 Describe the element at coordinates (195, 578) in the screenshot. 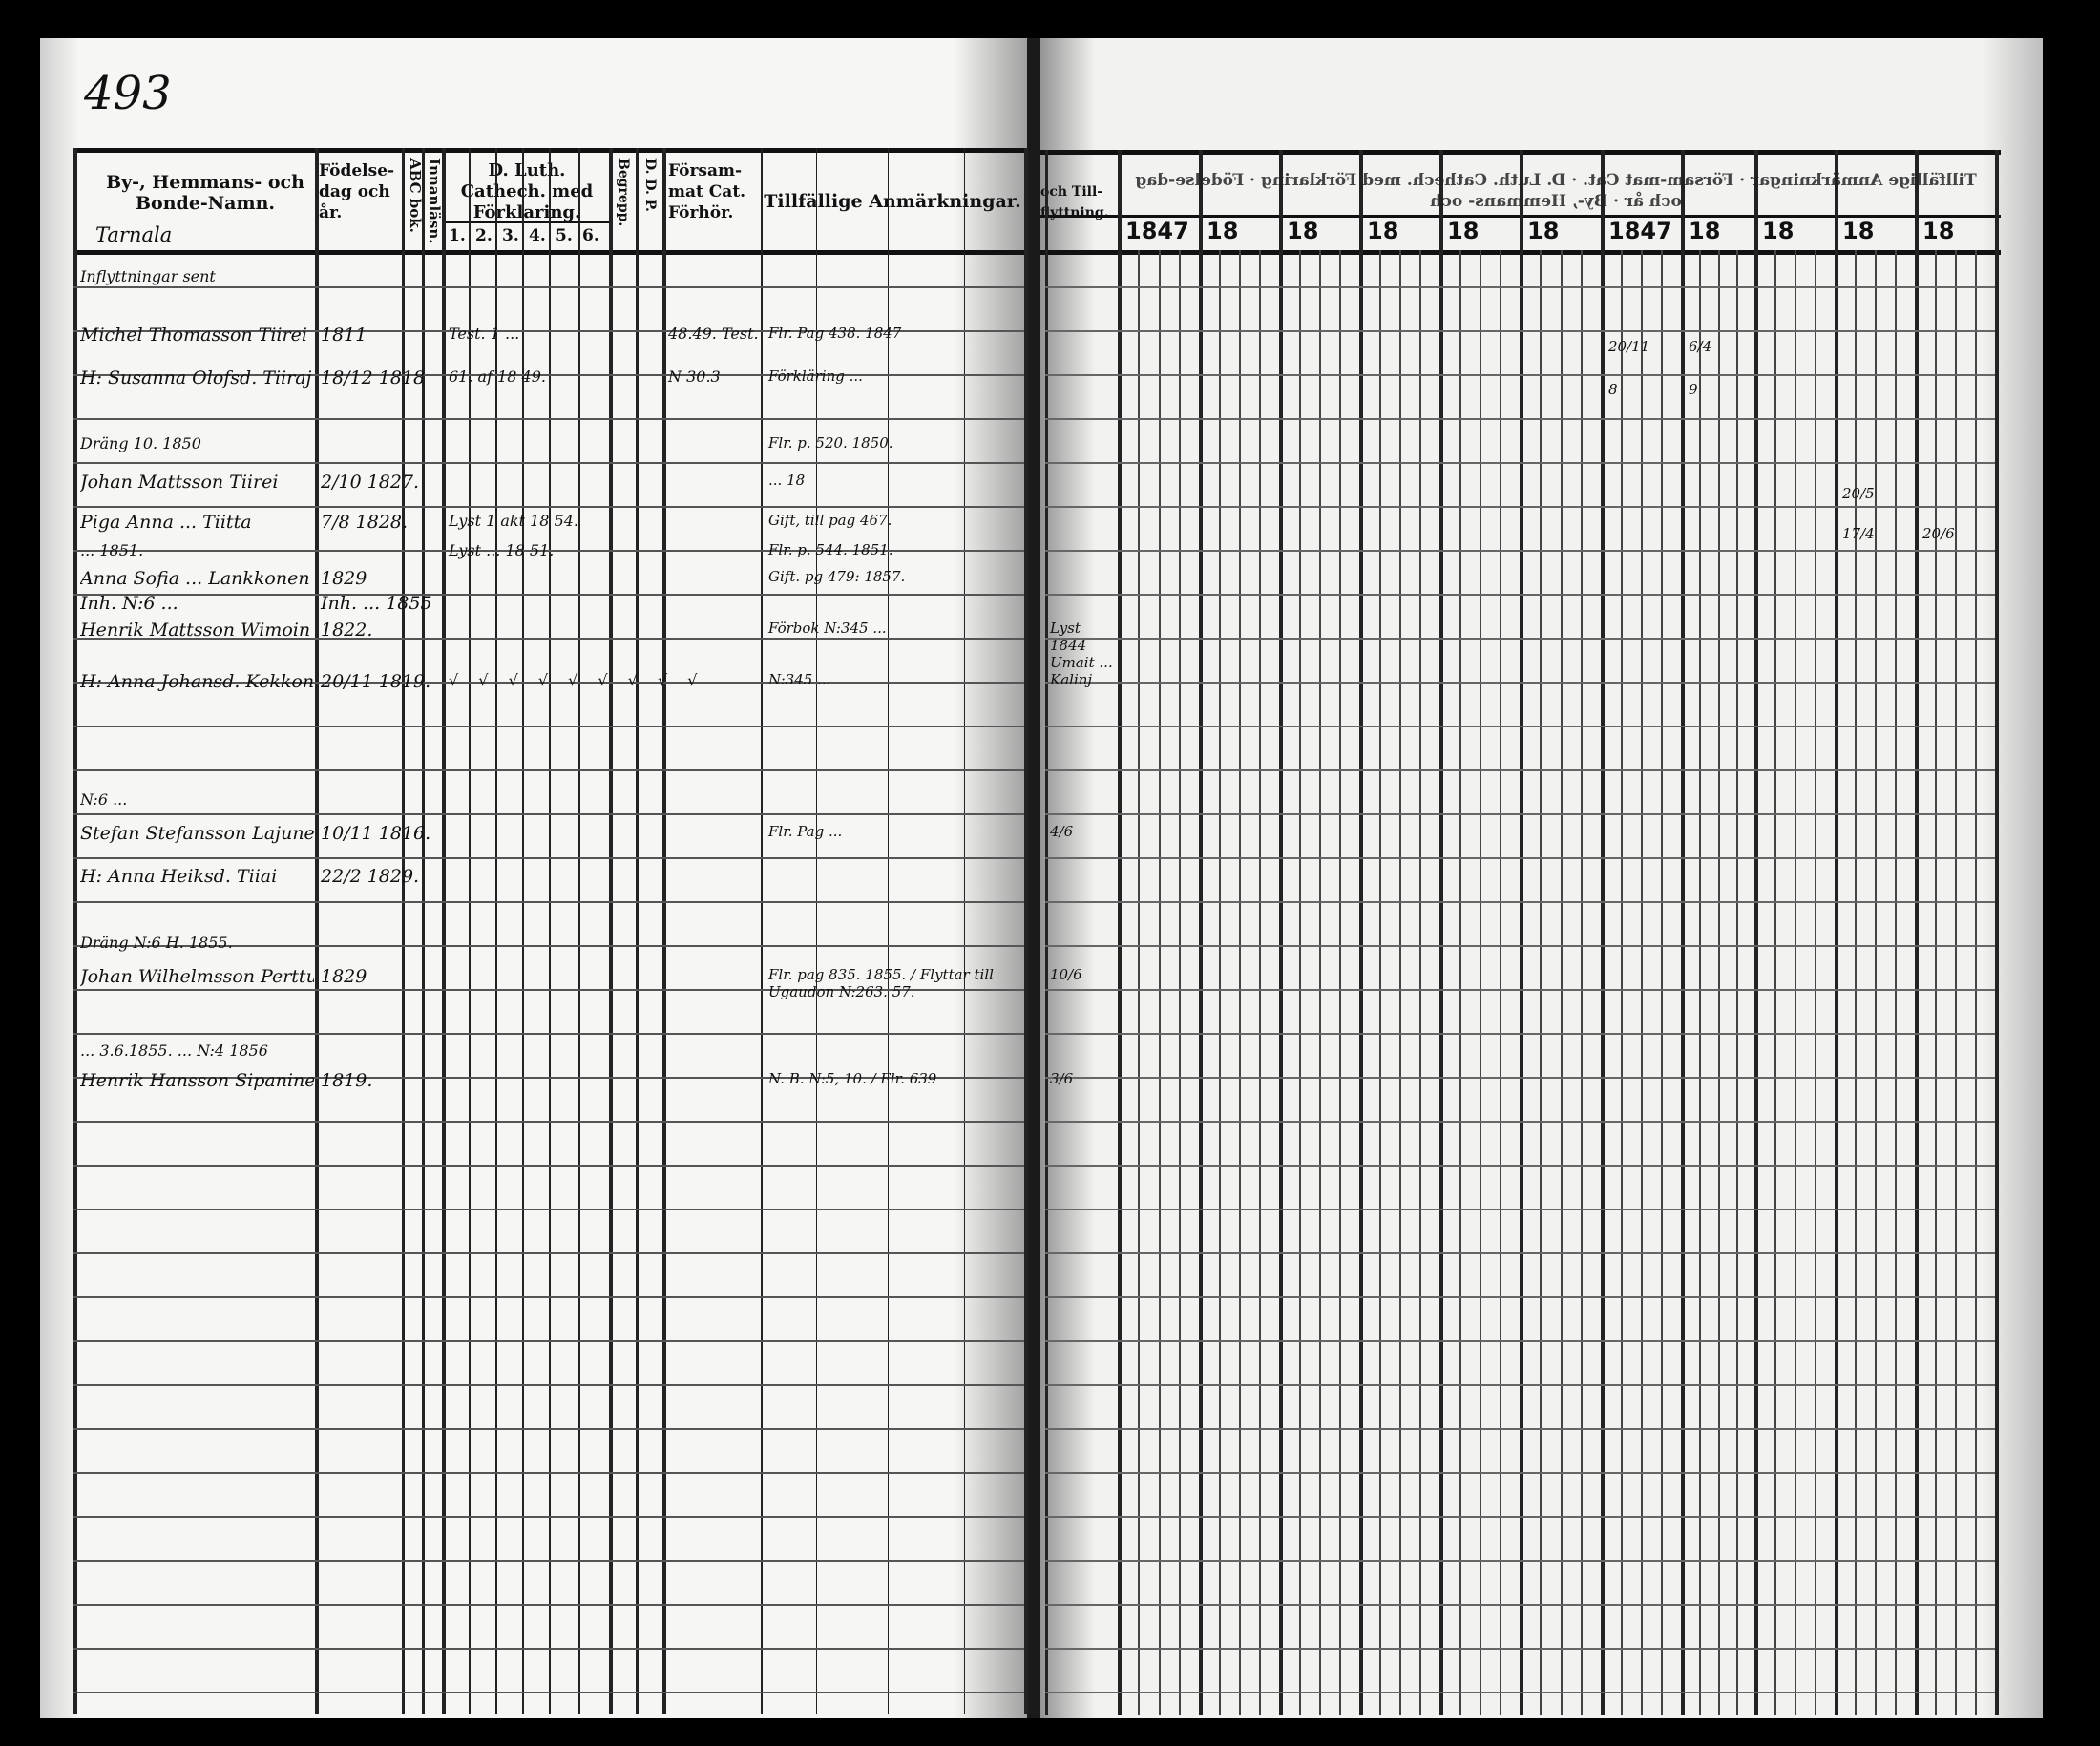

I see `entry-name: Anna Sofia ... Lankkonen` at that location.